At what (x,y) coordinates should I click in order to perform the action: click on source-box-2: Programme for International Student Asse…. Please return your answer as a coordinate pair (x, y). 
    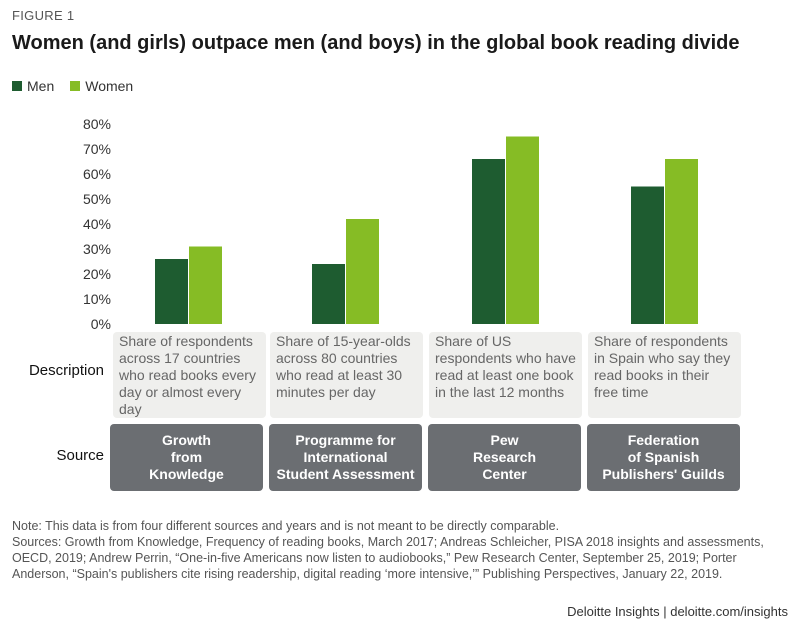
    Looking at the image, I should click on (345, 457).